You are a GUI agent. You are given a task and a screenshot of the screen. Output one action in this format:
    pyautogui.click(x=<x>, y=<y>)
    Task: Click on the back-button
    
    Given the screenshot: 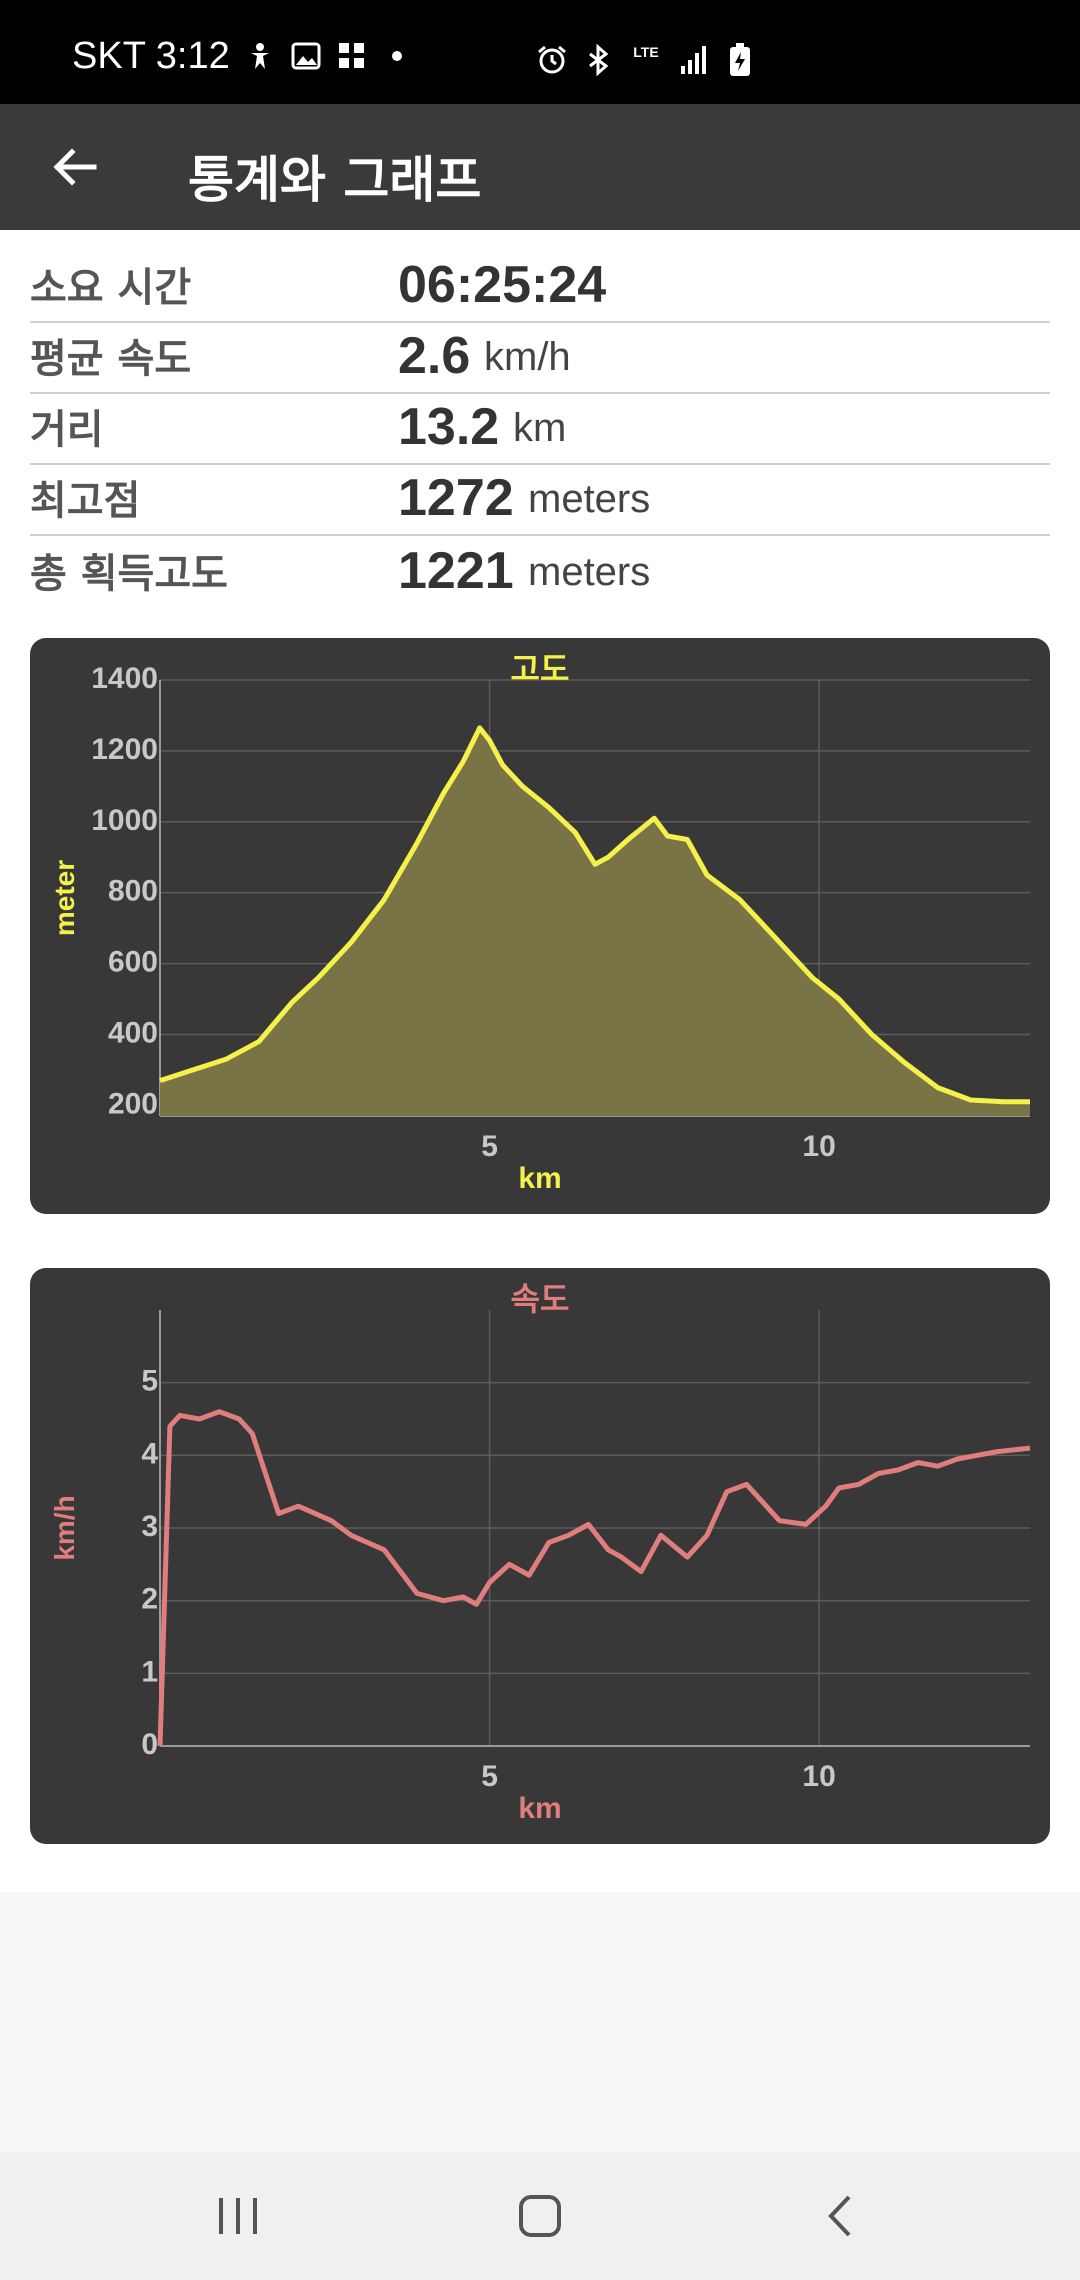 What is the action you would take?
    pyautogui.click(x=75, y=167)
    